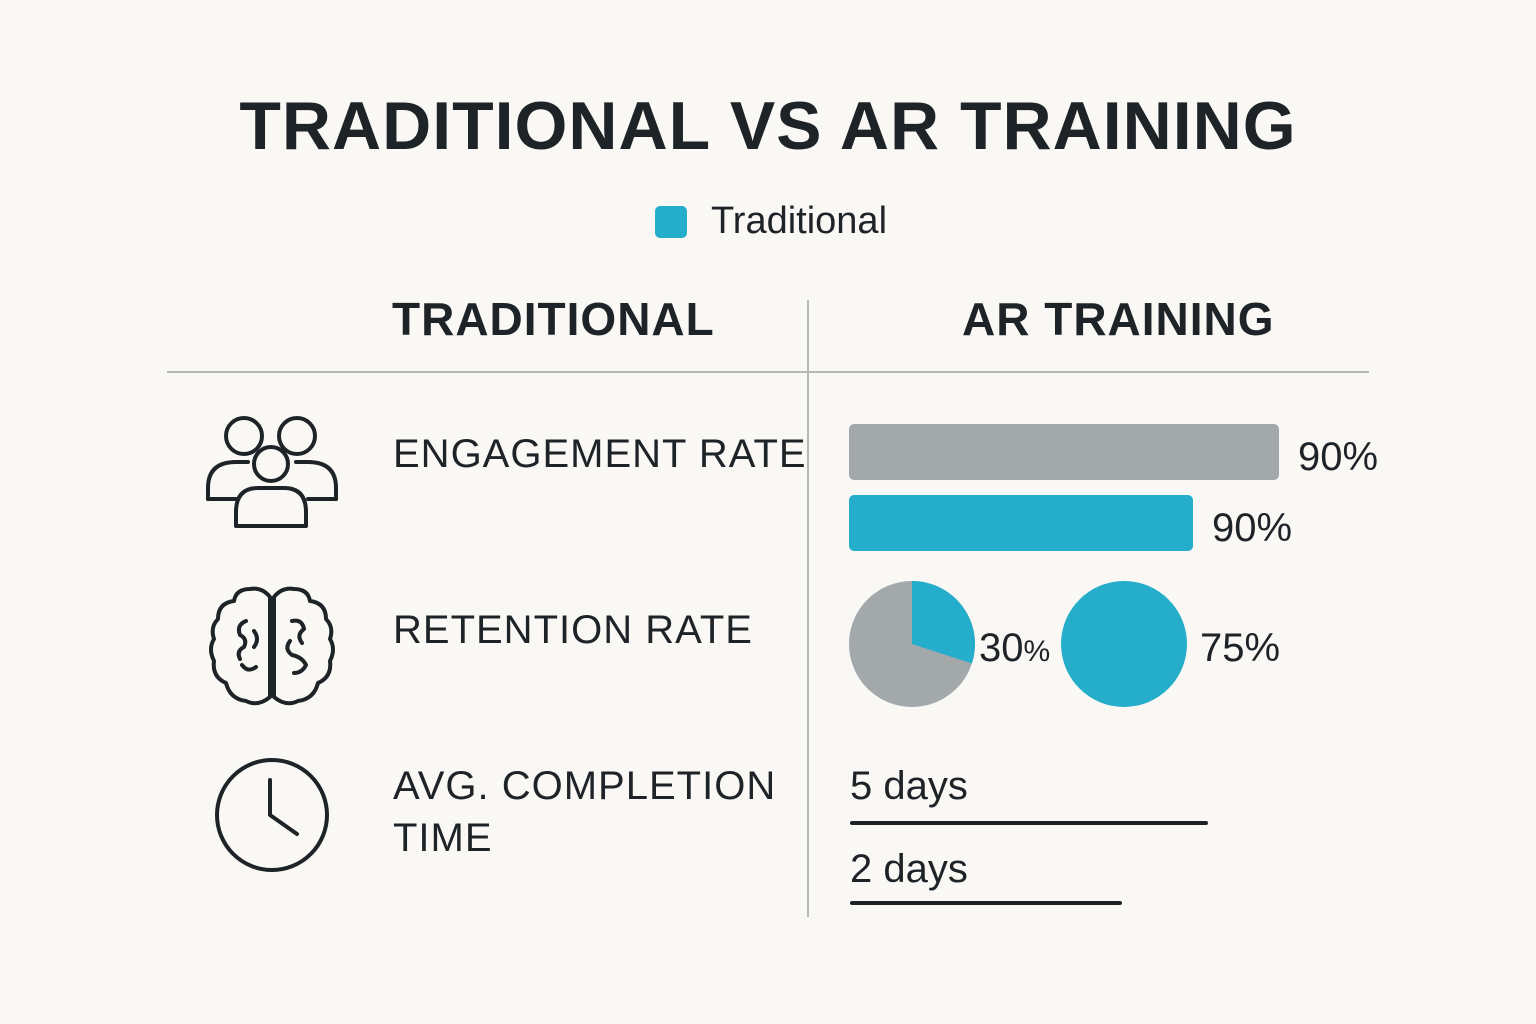 The image size is (1536, 1024). I want to click on retention-pie-ar, so click(1124, 644).